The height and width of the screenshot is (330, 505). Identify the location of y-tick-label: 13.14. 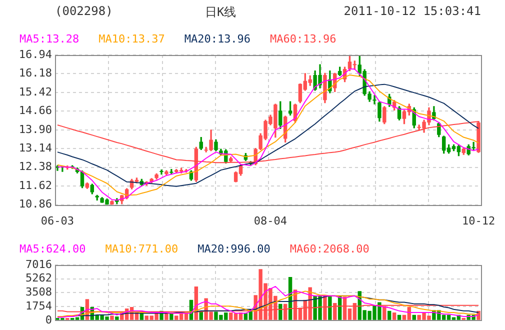
(35, 147).